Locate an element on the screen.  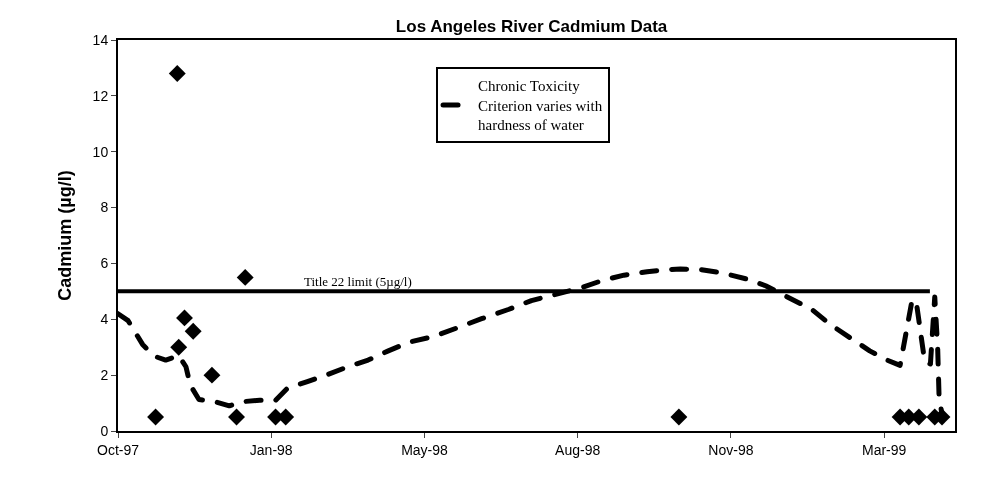
x-tick-label: May-98 is located at coordinates (425, 449).